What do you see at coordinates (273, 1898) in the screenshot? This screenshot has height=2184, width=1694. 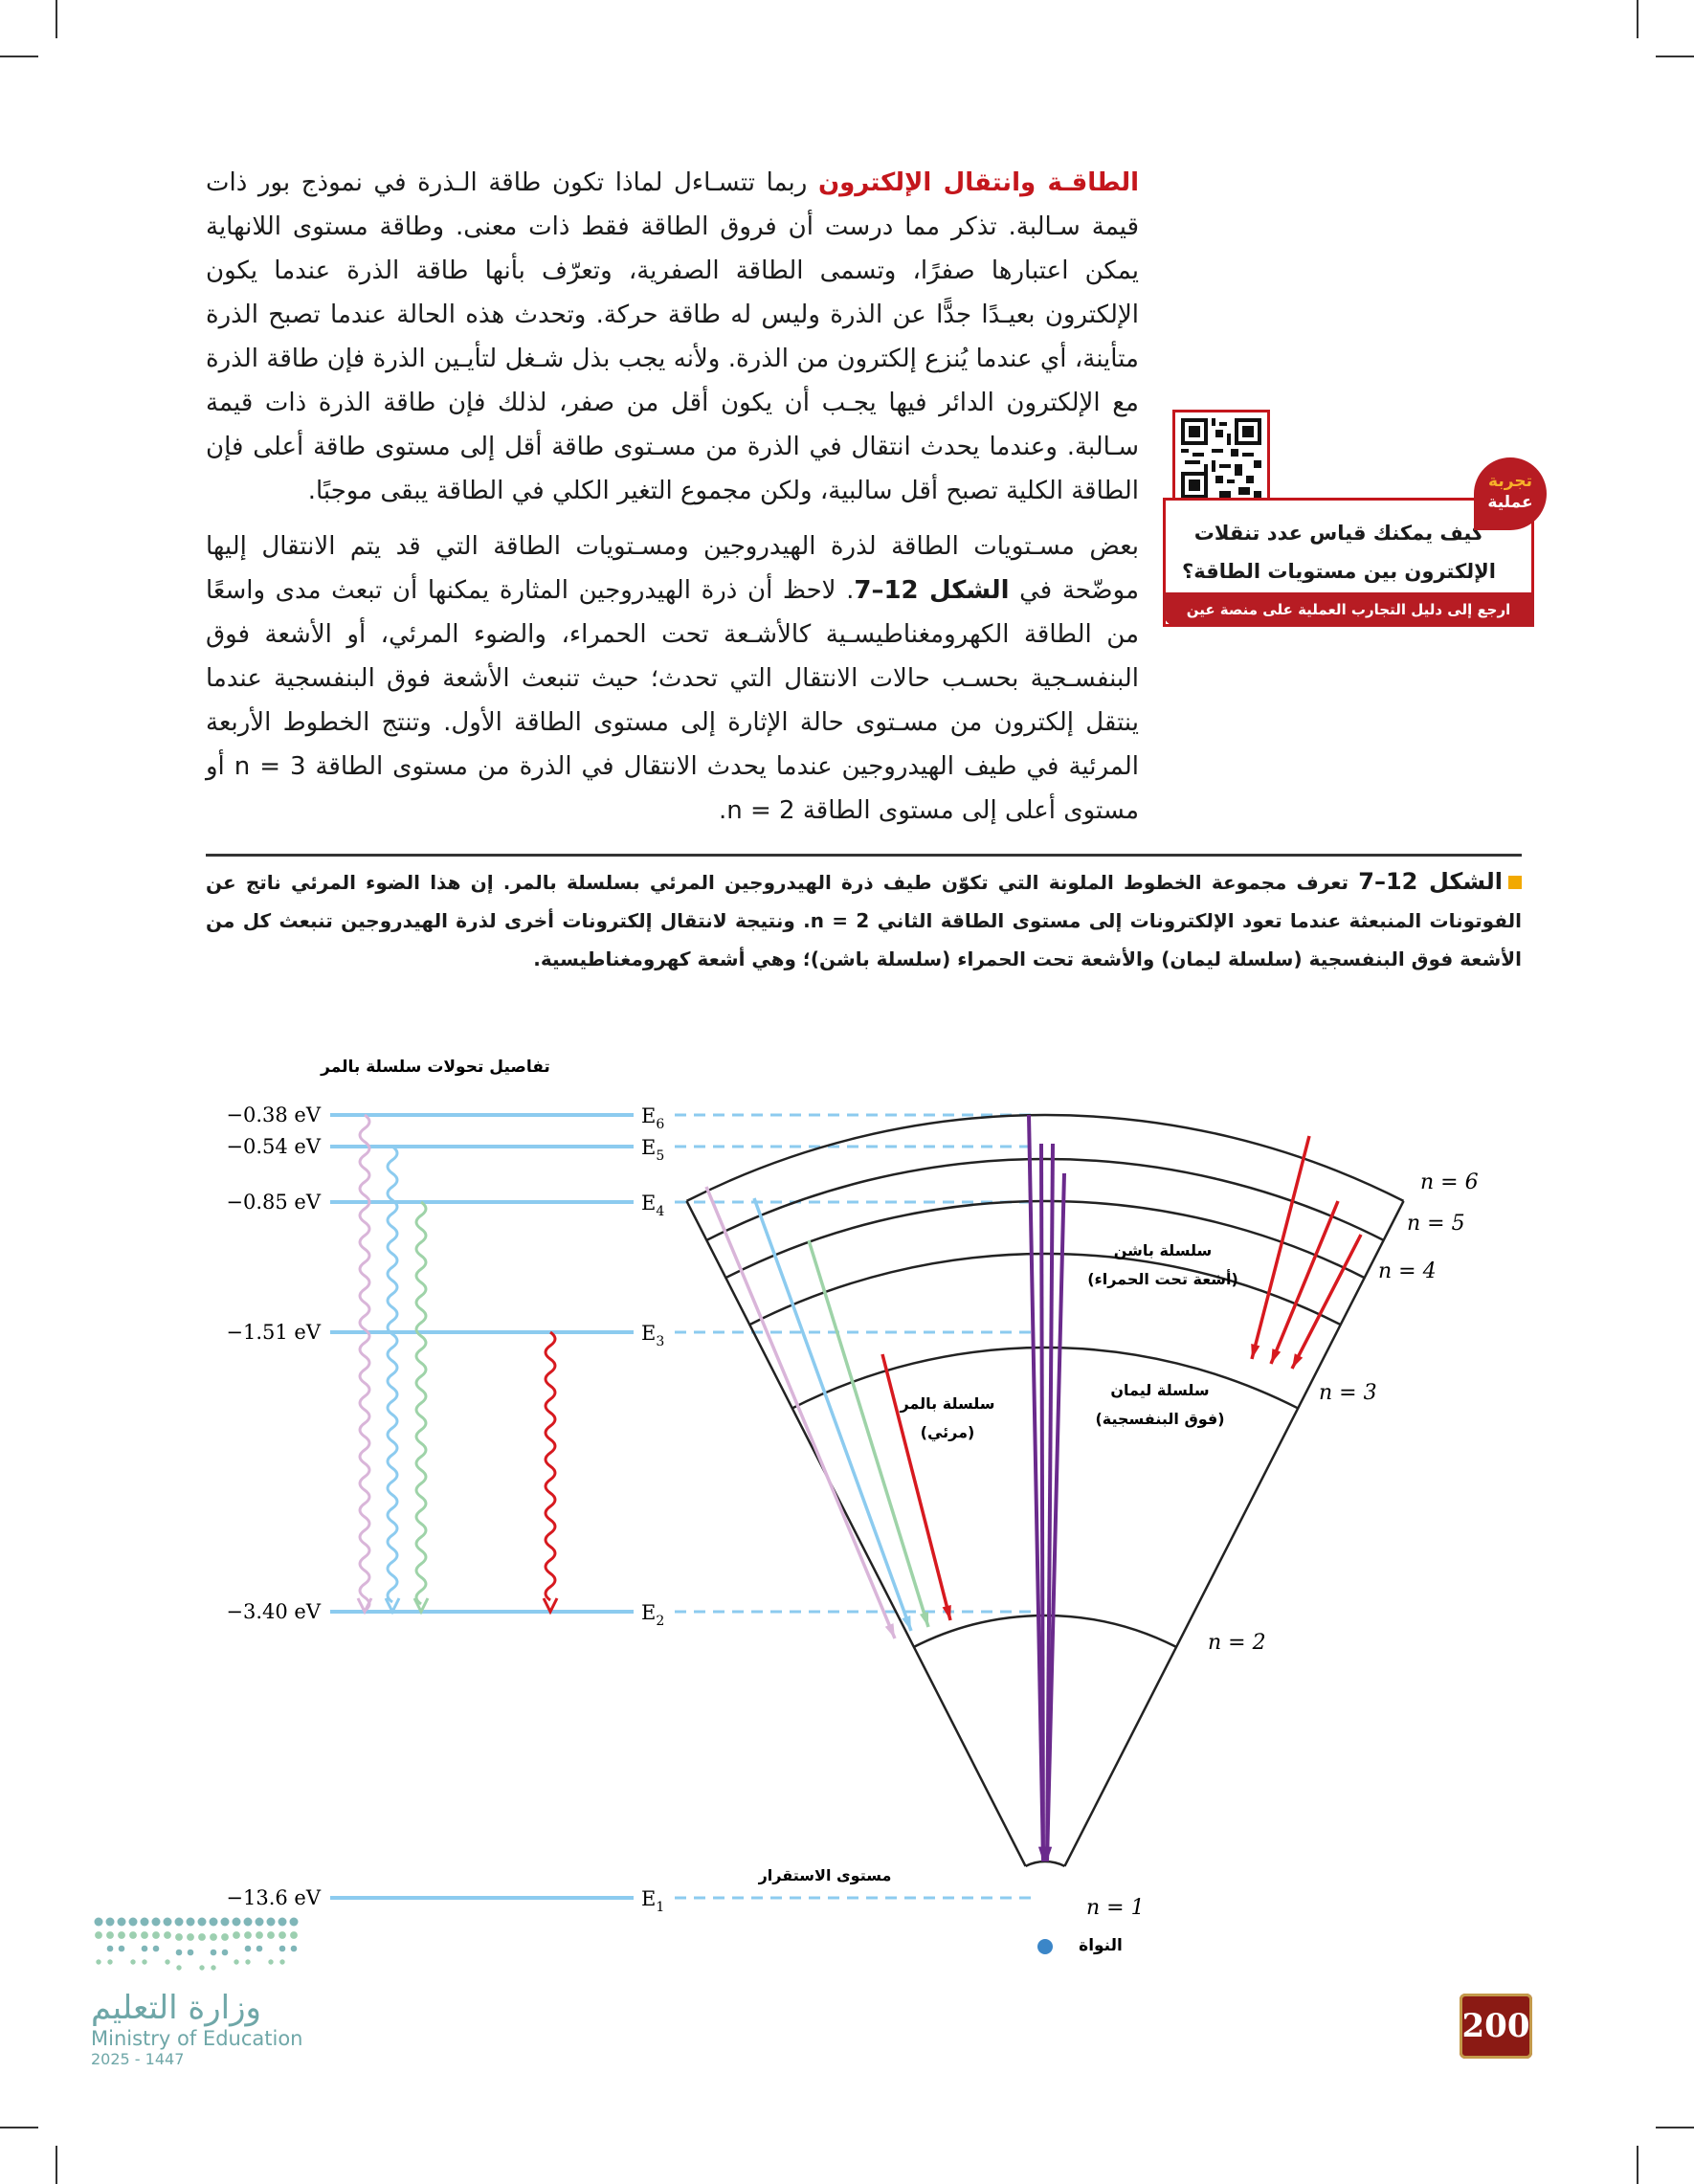 I see `energy-value: −13.6 eV` at bounding box center [273, 1898].